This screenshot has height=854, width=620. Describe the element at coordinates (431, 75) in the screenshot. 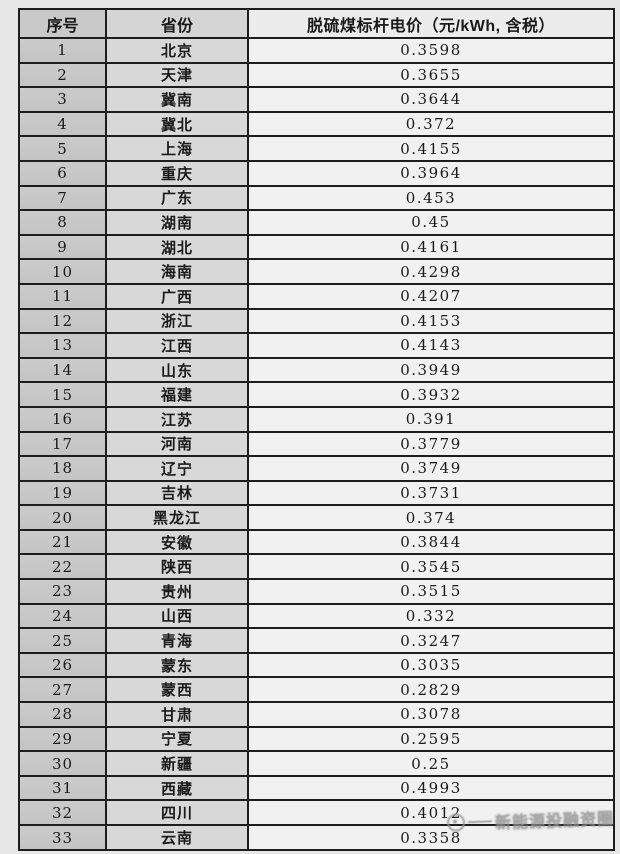

I see `price-cell: 0.3655` at that location.